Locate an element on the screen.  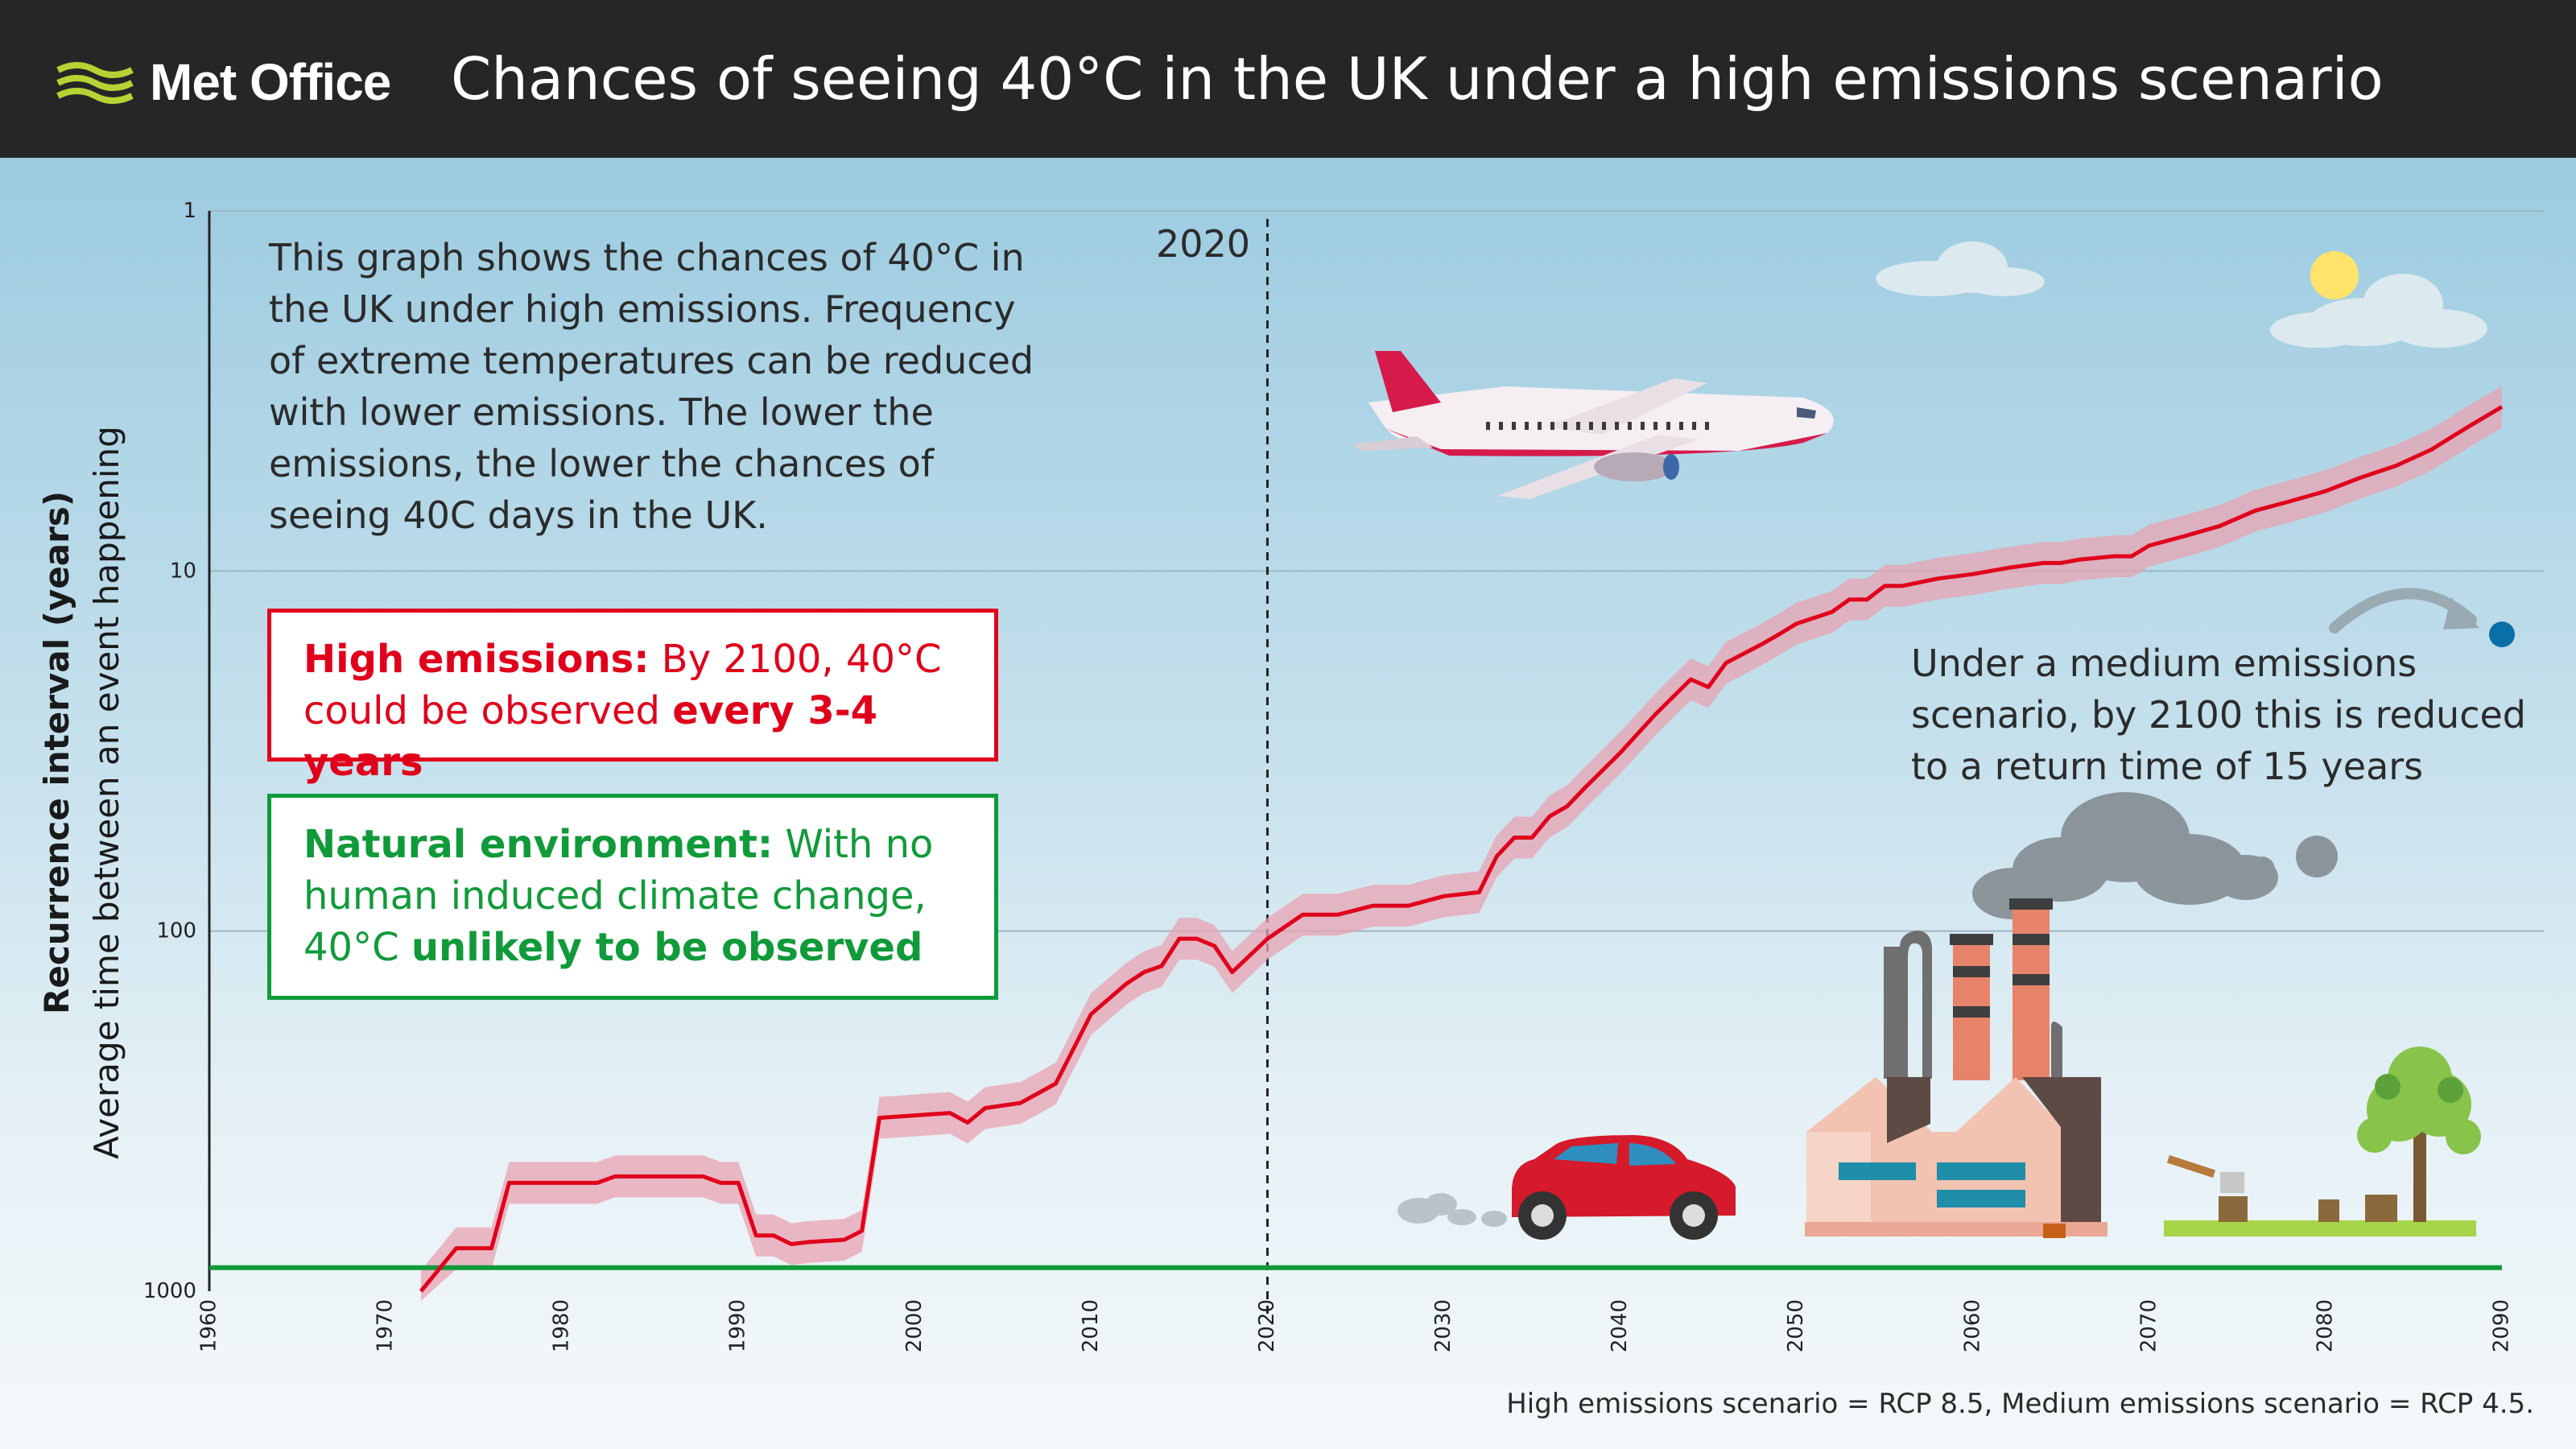
x-tick-label: 2040 is located at coordinates (1620, 1325).